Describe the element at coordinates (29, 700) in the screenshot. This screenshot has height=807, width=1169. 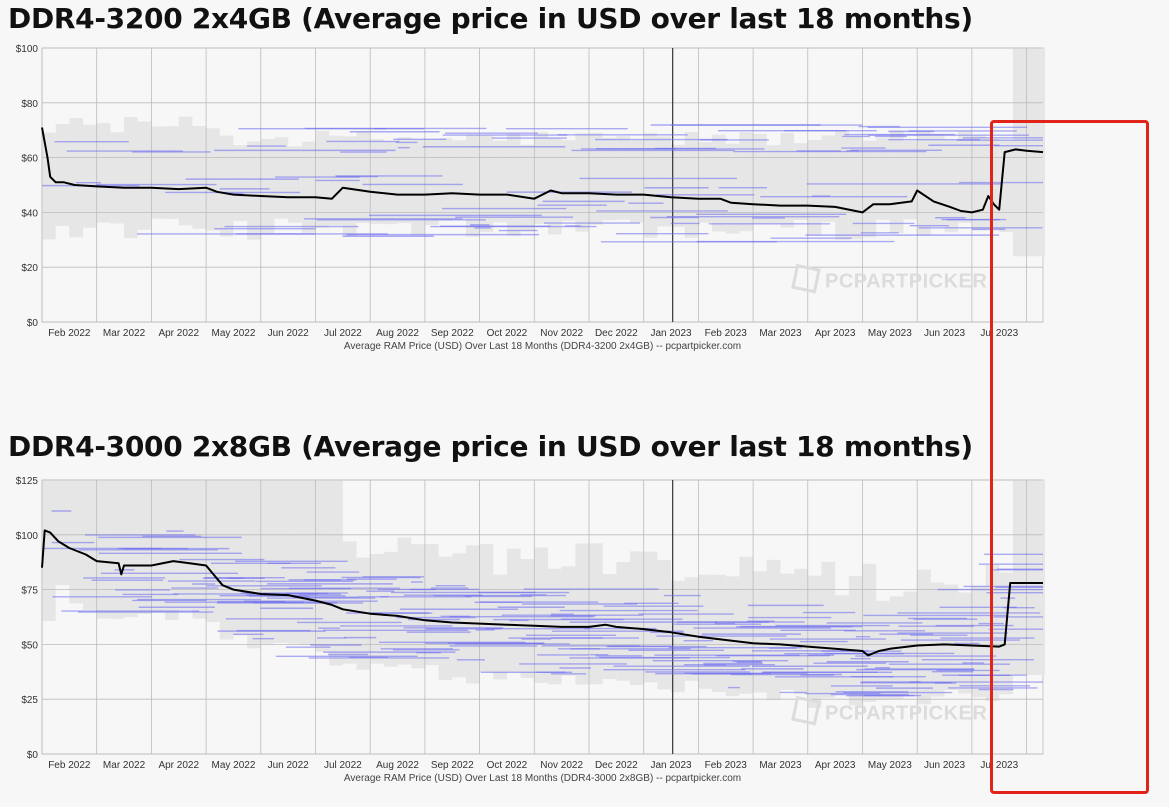
I see `y-tick-label: $25` at that location.